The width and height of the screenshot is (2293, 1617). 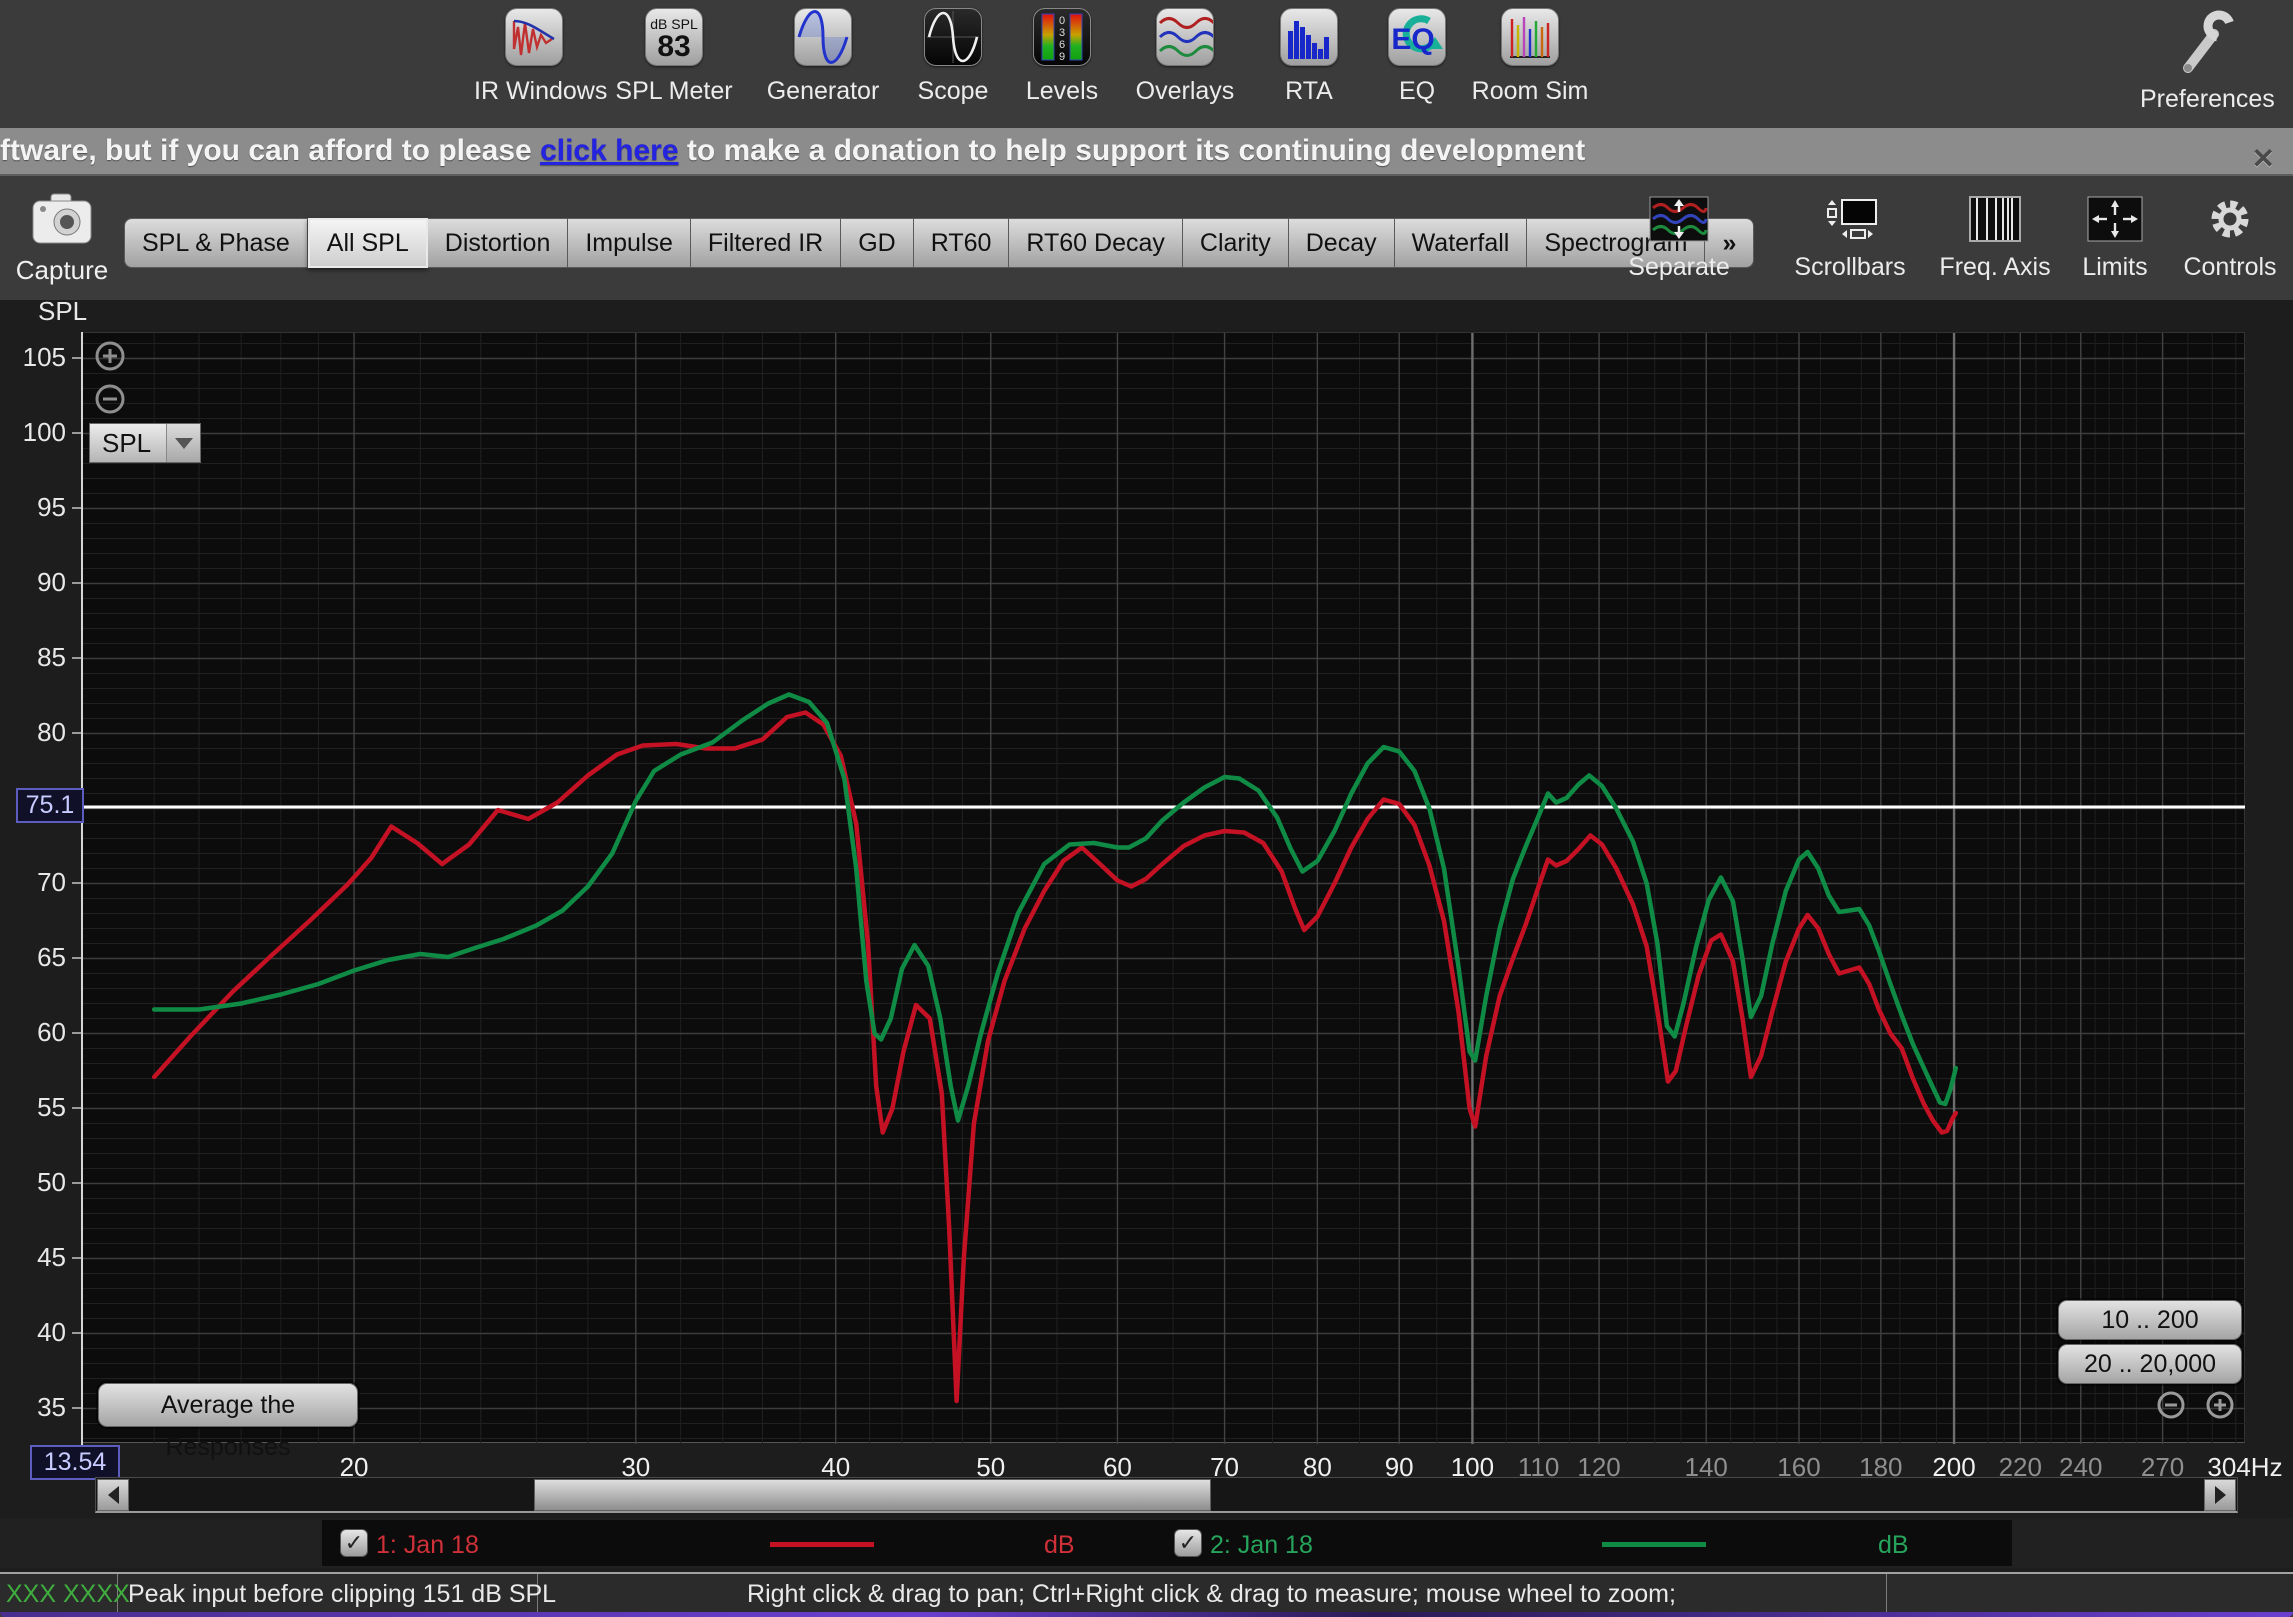 What do you see at coordinates (1062, 45) in the screenshot?
I see `svg-text: 6` at bounding box center [1062, 45].